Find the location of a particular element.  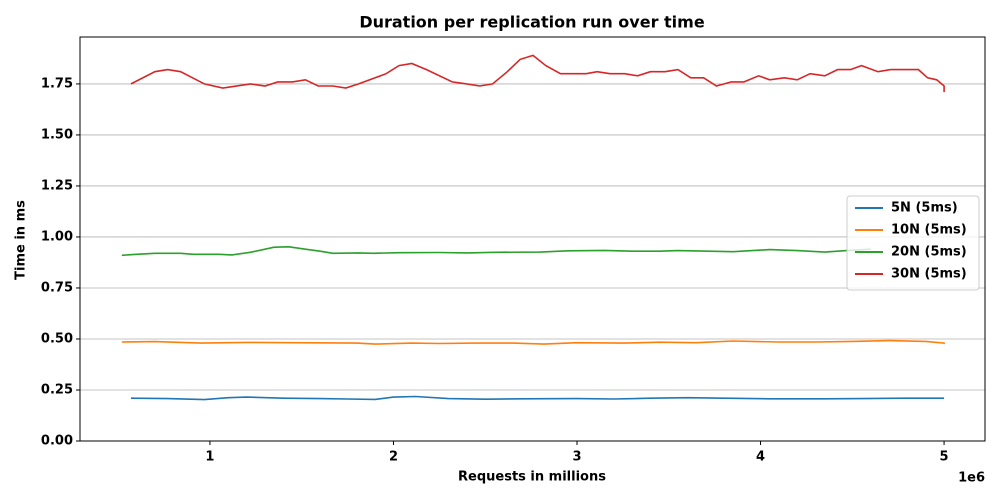

x-tick-label: 3 is located at coordinates (576, 457).